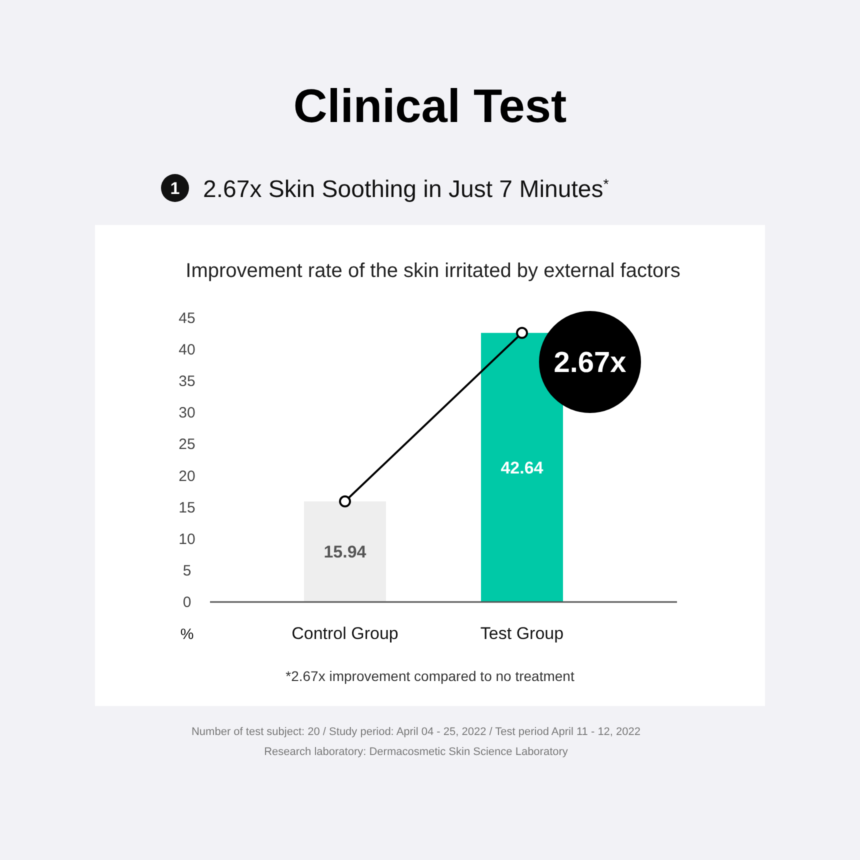 The width and height of the screenshot is (860, 860). What do you see at coordinates (187, 413) in the screenshot?
I see `y-tick-label: 30` at bounding box center [187, 413].